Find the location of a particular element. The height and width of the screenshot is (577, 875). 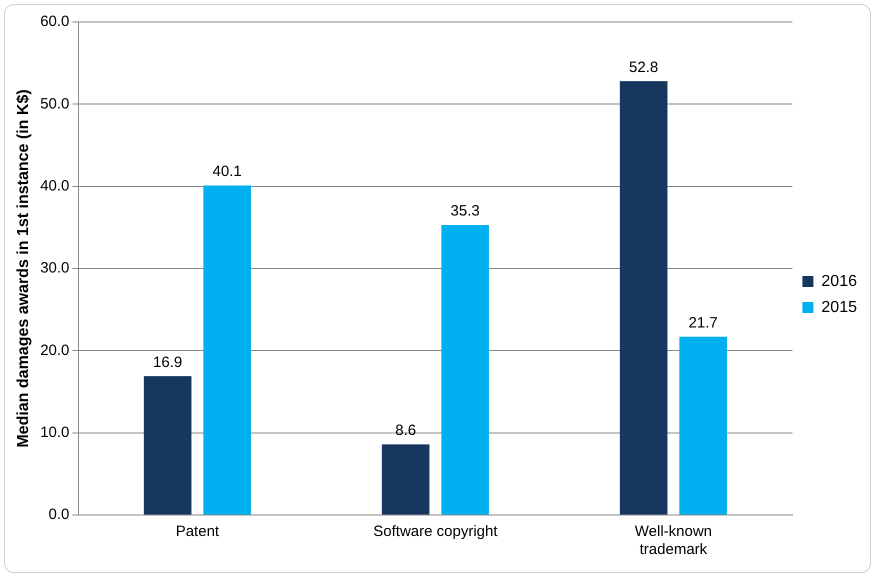

x-tick-label: Well-known trademark is located at coordinates (673, 540).